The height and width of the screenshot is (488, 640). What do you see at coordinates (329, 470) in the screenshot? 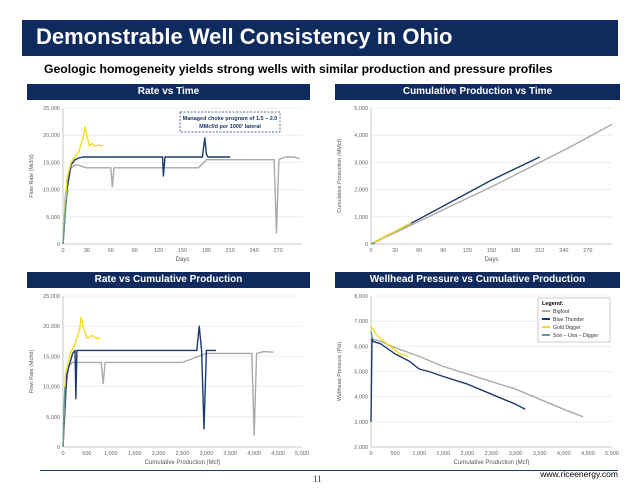
I see `footer-divider` at bounding box center [329, 470].